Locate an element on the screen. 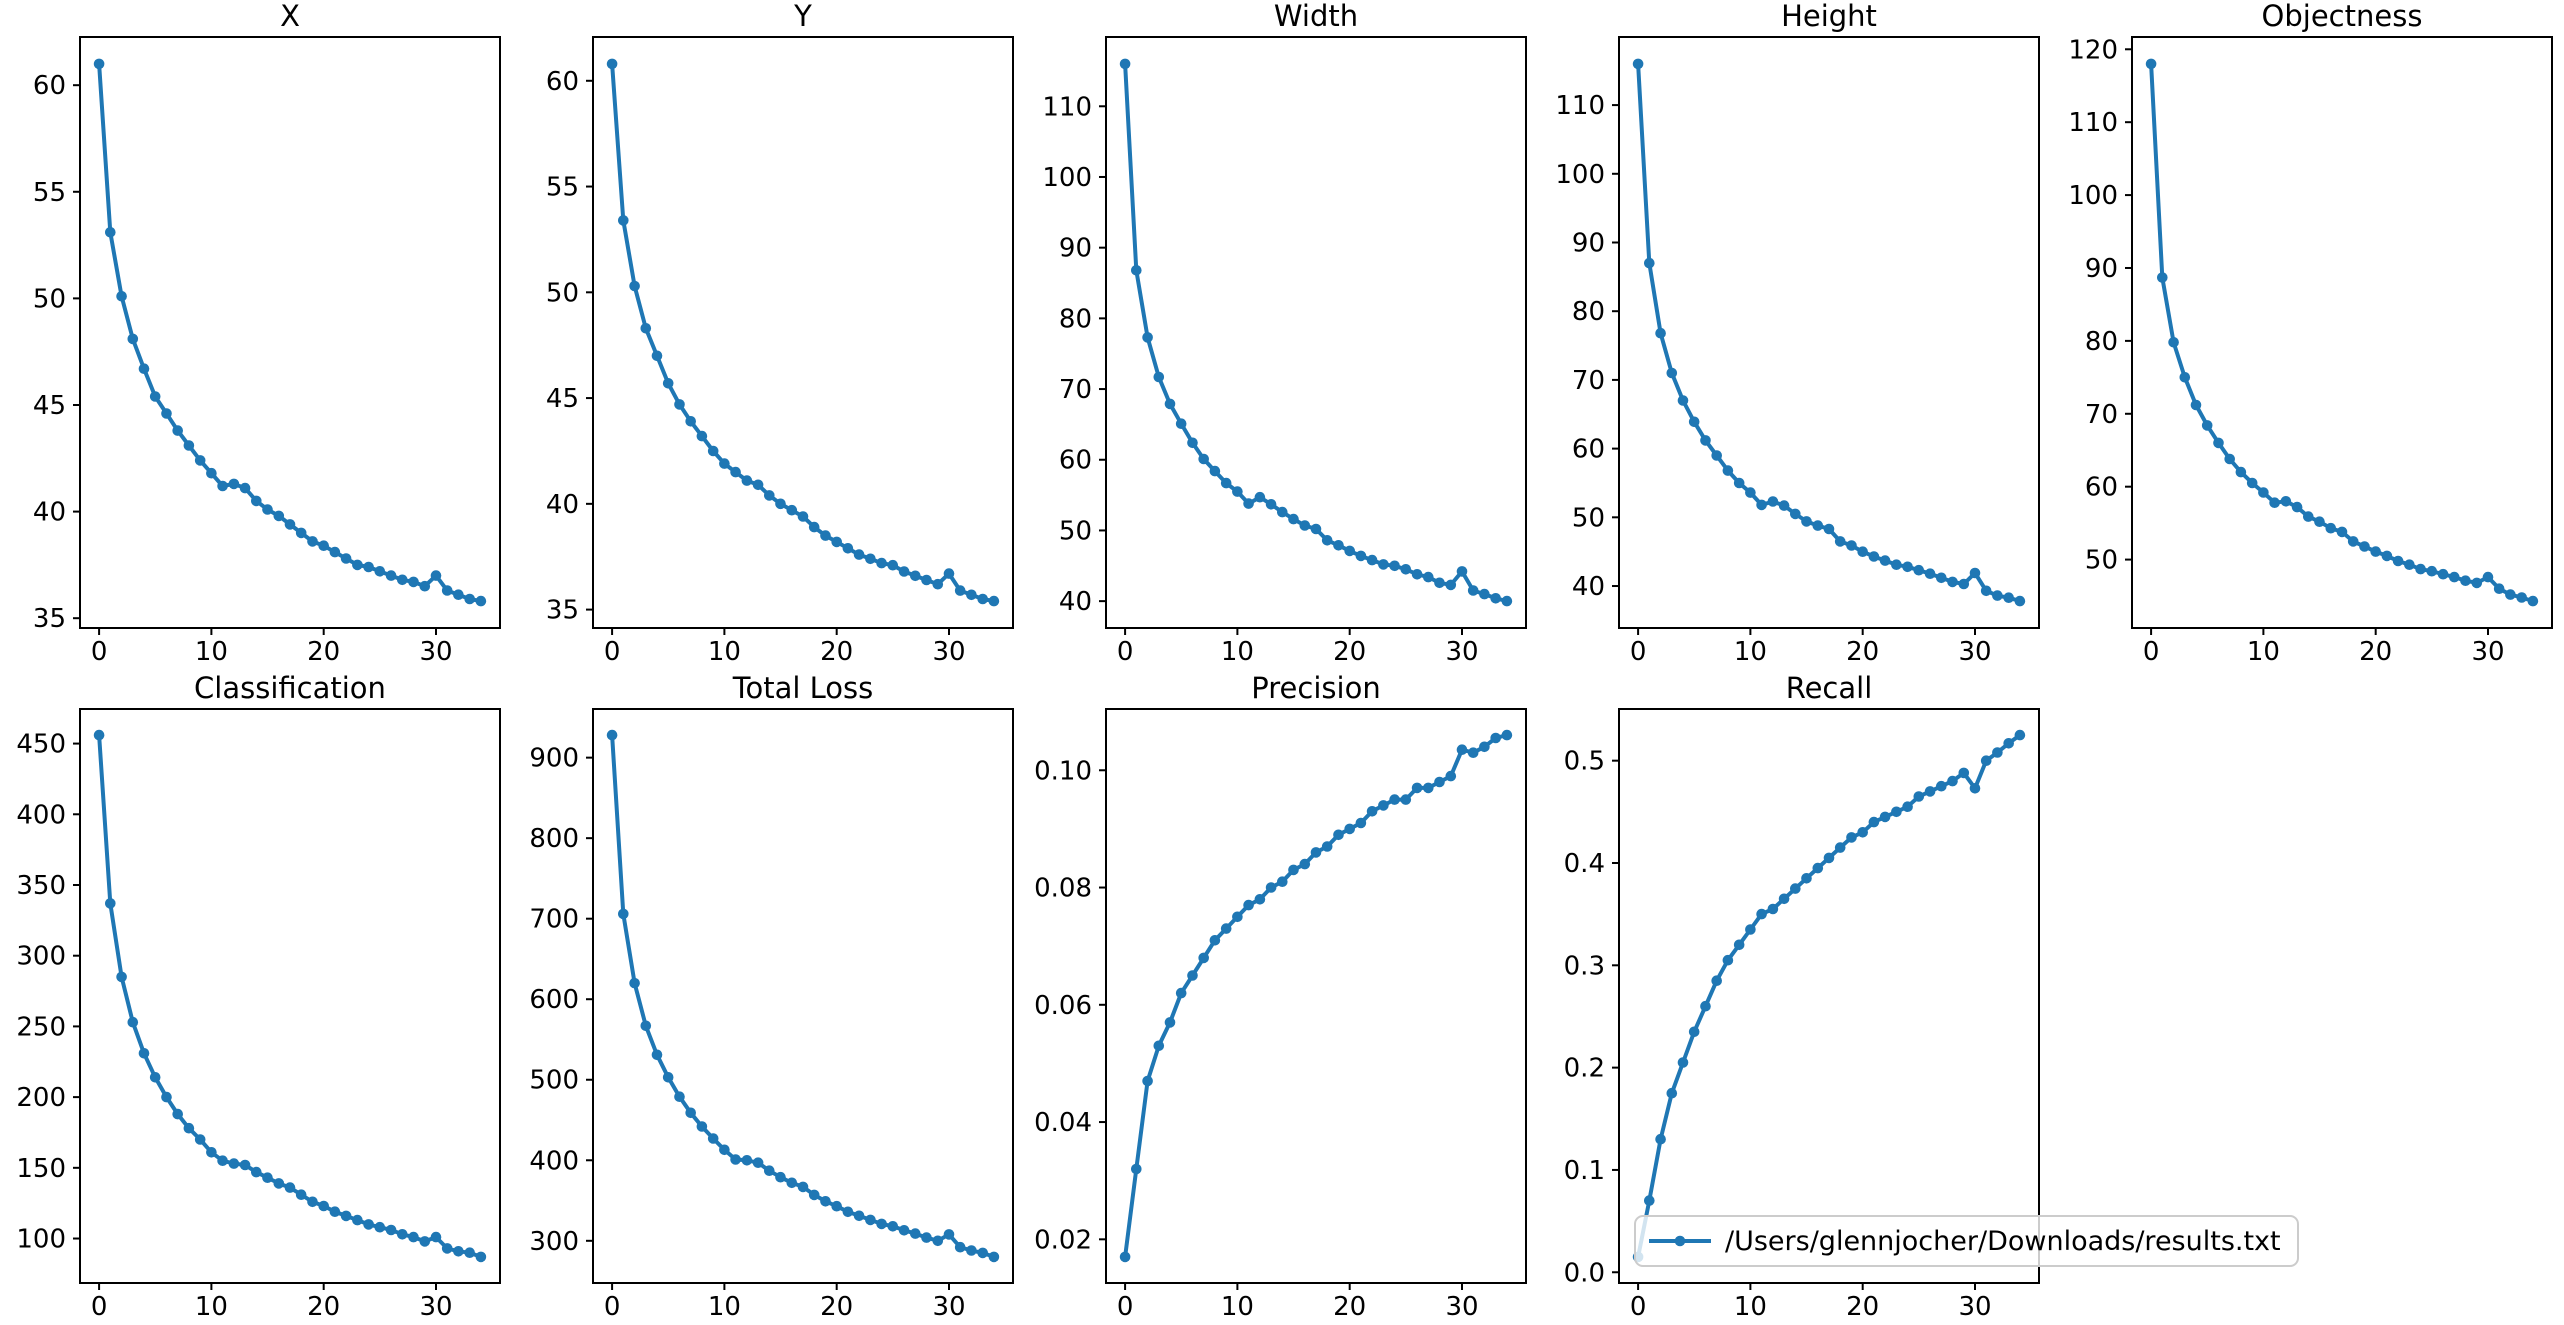 The image size is (2564, 1325). y-tick-label: 70 is located at coordinates (1075, 390).